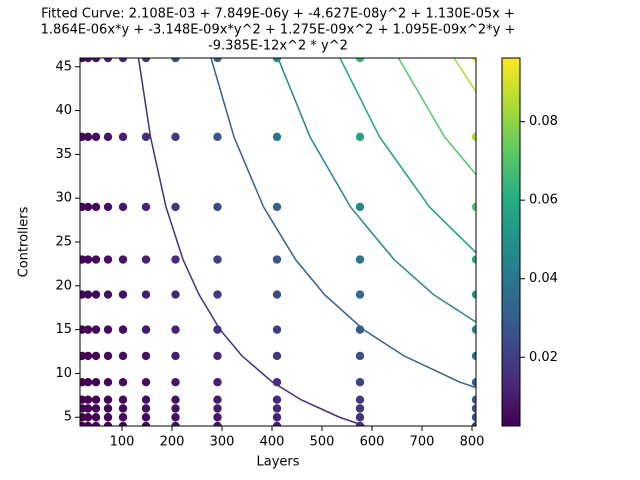 The image size is (640, 480). I want to click on x-tick-label: 800, so click(472, 442).